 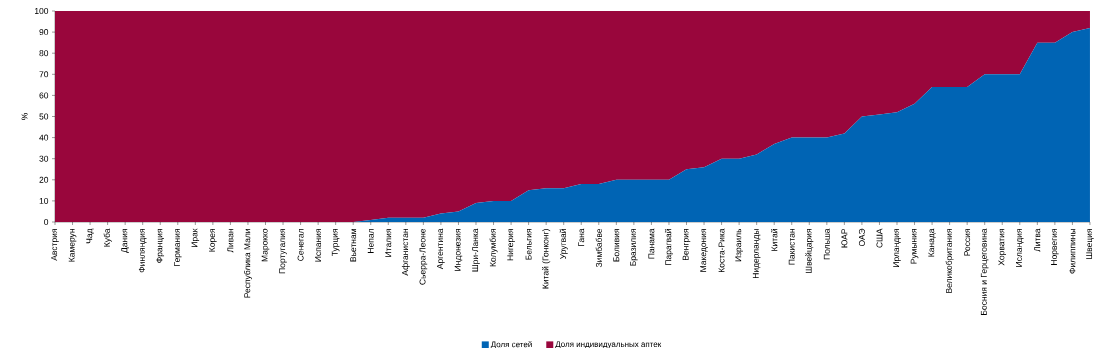 I want to click on x-tick-label: Канада, so click(x=932, y=242).